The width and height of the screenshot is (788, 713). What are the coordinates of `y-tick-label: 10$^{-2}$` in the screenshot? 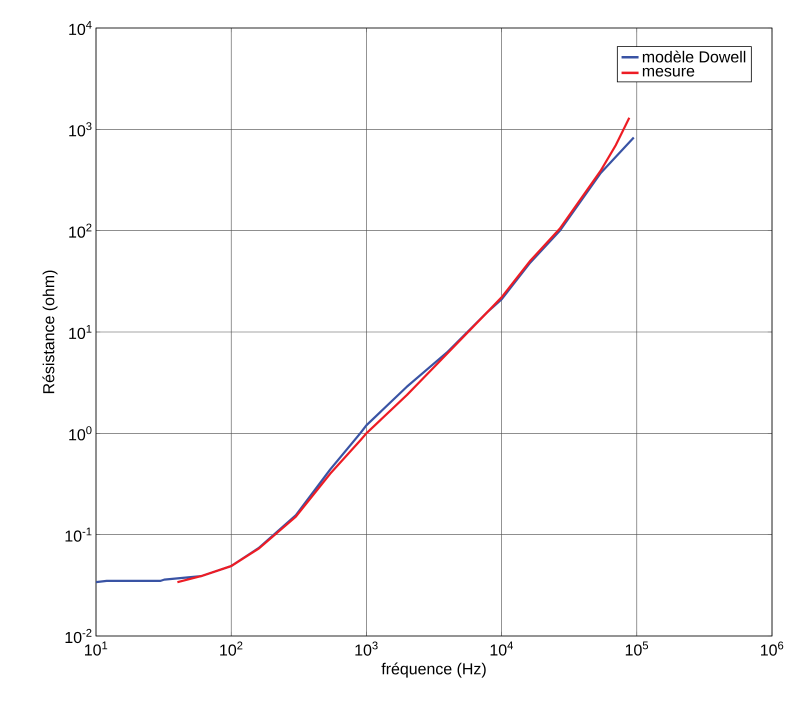 It's located at (79, 636).